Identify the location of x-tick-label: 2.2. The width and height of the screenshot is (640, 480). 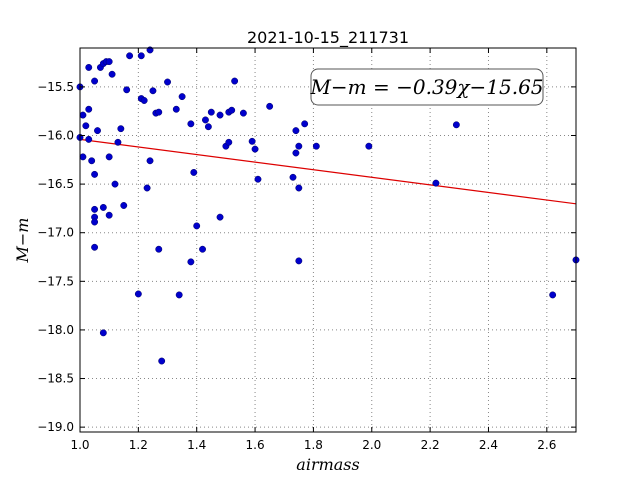
(430, 445).